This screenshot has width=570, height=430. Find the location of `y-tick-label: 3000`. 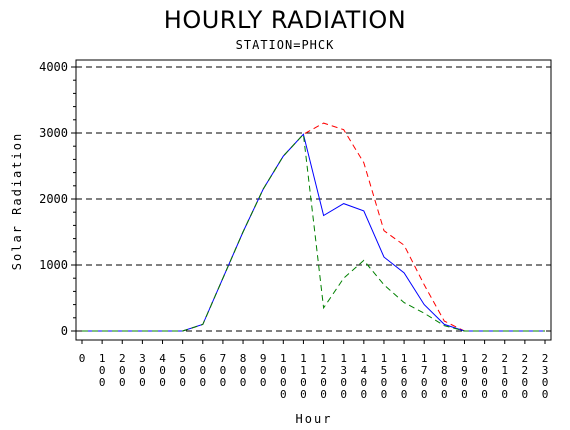

y-tick-label: 3000 is located at coordinates (53, 133).